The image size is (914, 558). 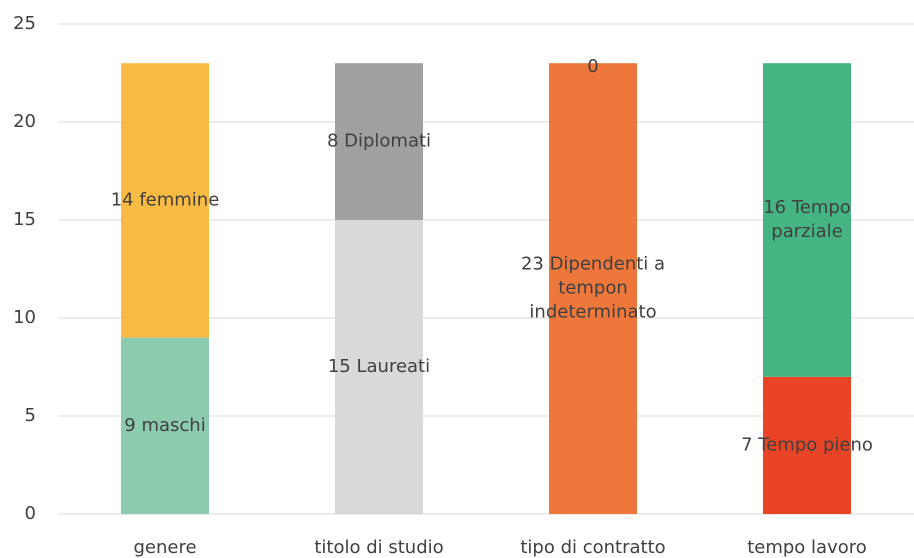 I want to click on data-label: 16 Tempo parziale, so click(x=807, y=219).